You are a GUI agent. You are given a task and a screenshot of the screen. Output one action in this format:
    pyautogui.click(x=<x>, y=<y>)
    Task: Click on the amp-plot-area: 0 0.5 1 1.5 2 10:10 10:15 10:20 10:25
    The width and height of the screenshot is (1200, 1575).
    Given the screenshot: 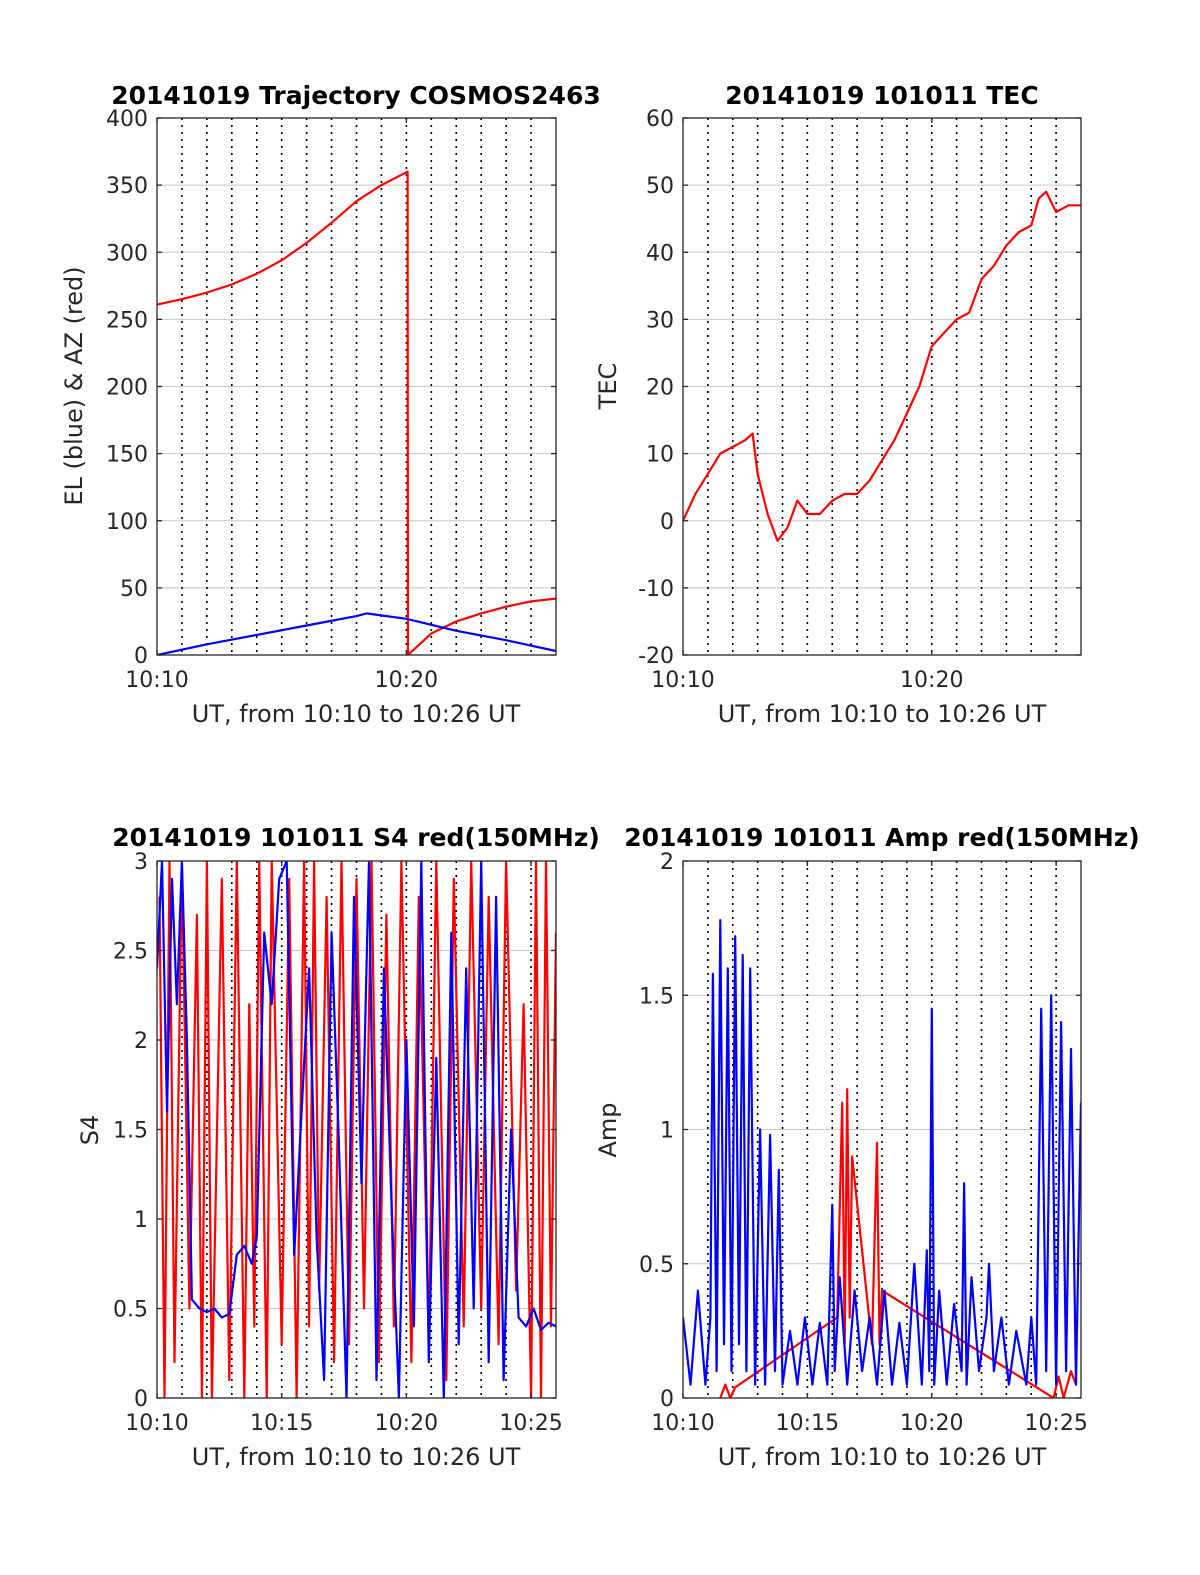 What is the action you would take?
    pyautogui.click(x=863, y=1143)
    